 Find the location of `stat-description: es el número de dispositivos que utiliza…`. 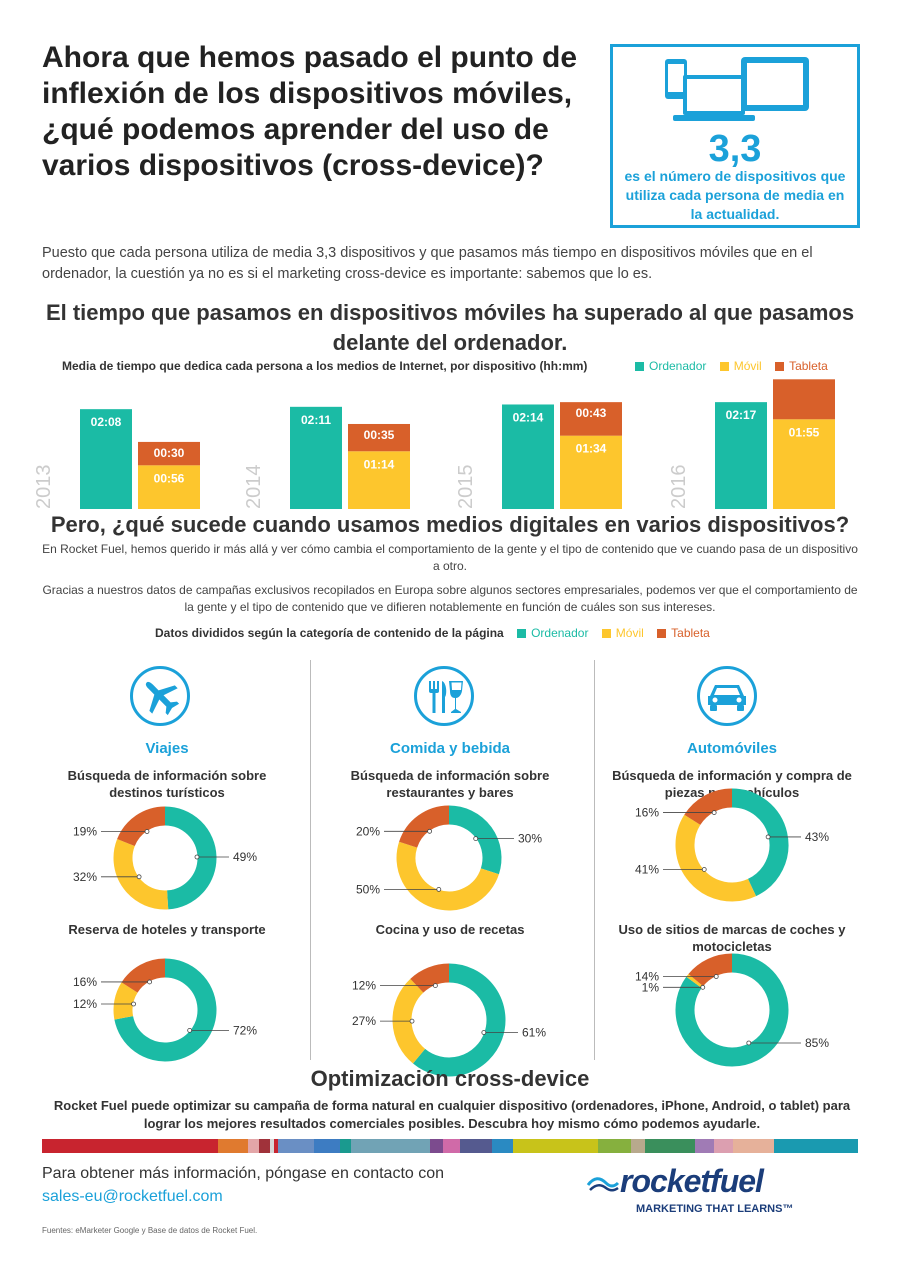

stat-description: es el número de dispositivos que utiliza… is located at coordinates (735, 195).